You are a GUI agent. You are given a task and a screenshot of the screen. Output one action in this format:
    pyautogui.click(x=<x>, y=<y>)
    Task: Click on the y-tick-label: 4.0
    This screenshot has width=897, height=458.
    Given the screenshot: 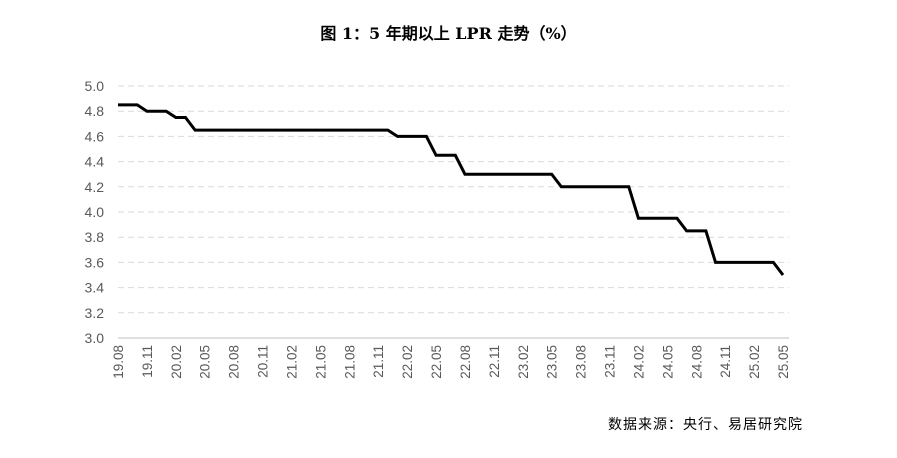 What is the action you would take?
    pyautogui.click(x=95, y=212)
    